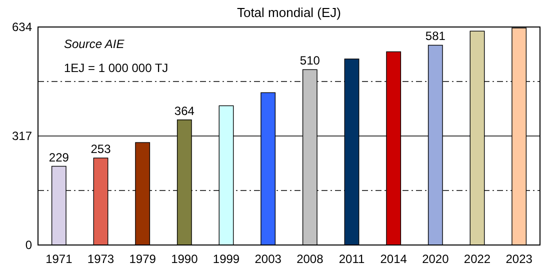 The width and height of the screenshot is (547, 273). I want to click on x-tick-label: 1990, so click(184, 259).